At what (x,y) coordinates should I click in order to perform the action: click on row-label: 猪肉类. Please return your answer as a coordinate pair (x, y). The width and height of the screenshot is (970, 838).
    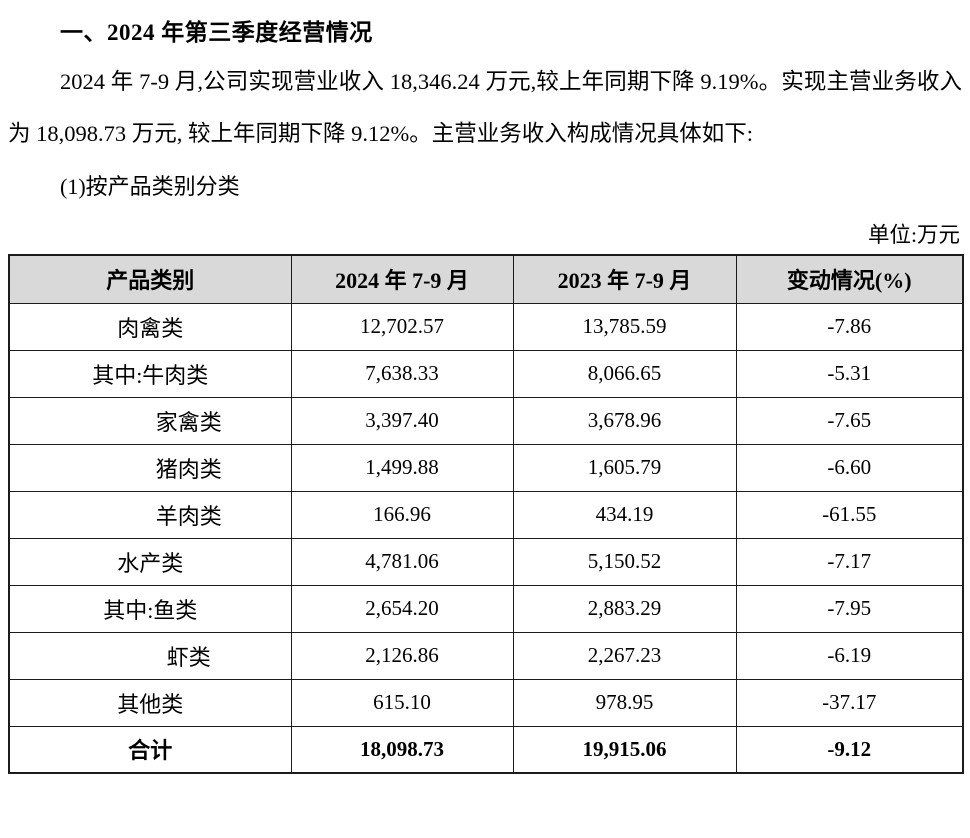
    Looking at the image, I should click on (150, 467).